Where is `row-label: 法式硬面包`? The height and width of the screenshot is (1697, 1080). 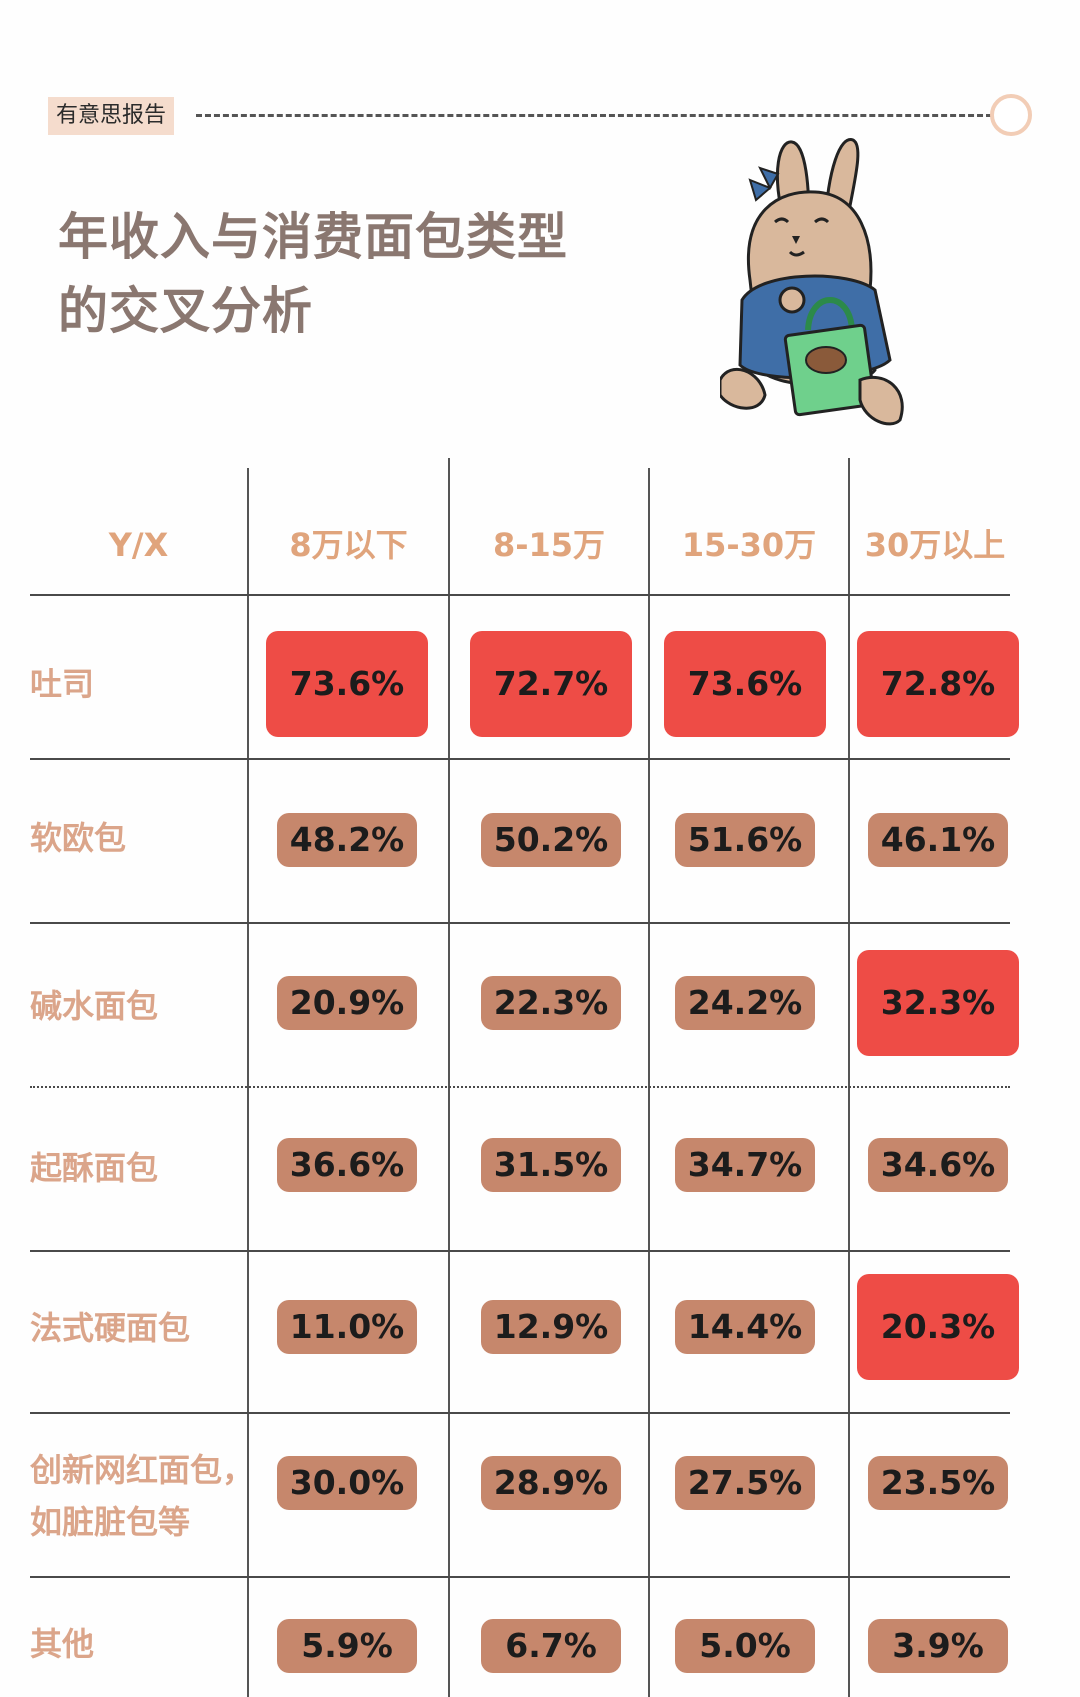 row-label: 法式硬面包 is located at coordinates (110, 1328).